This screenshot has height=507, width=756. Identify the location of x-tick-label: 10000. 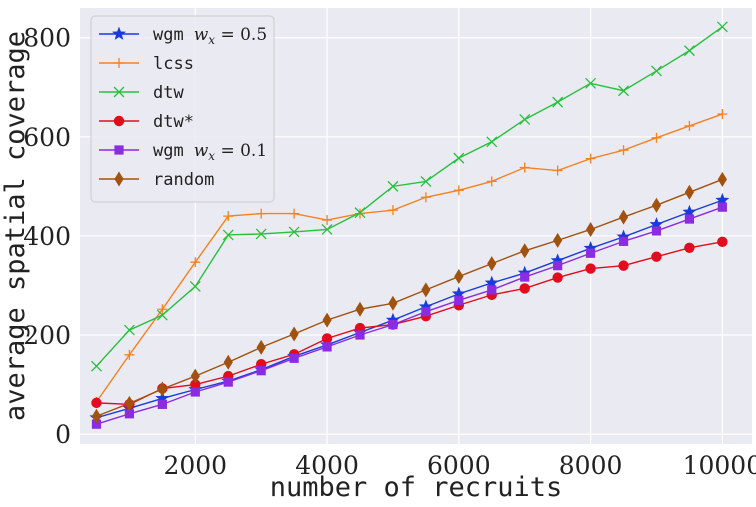
(719, 465).